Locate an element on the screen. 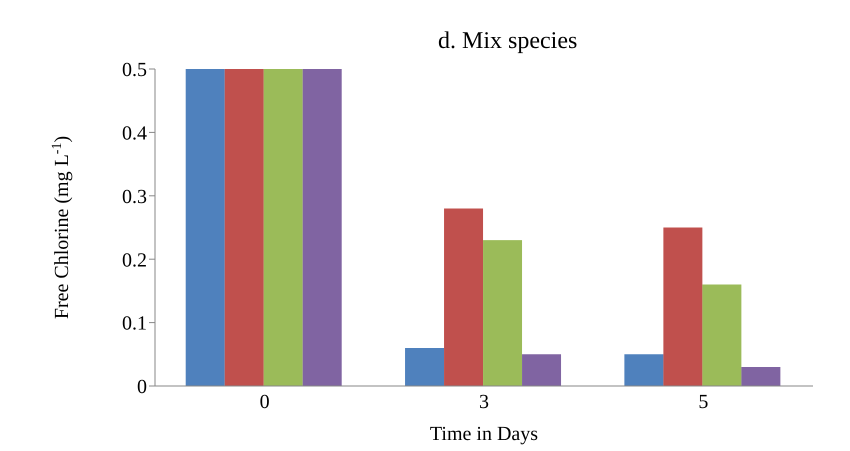 This screenshot has height=451, width=850. x-tick-label: 0 is located at coordinates (265, 402).